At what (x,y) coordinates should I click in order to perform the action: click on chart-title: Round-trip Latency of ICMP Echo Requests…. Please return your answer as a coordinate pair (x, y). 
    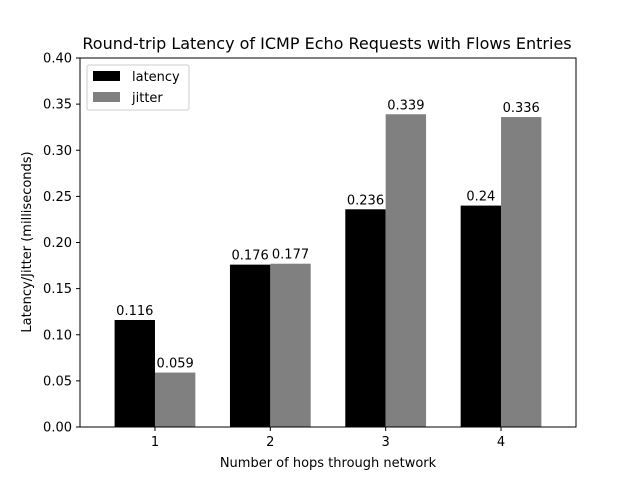
    Looking at the image, I should click on (326, 43).